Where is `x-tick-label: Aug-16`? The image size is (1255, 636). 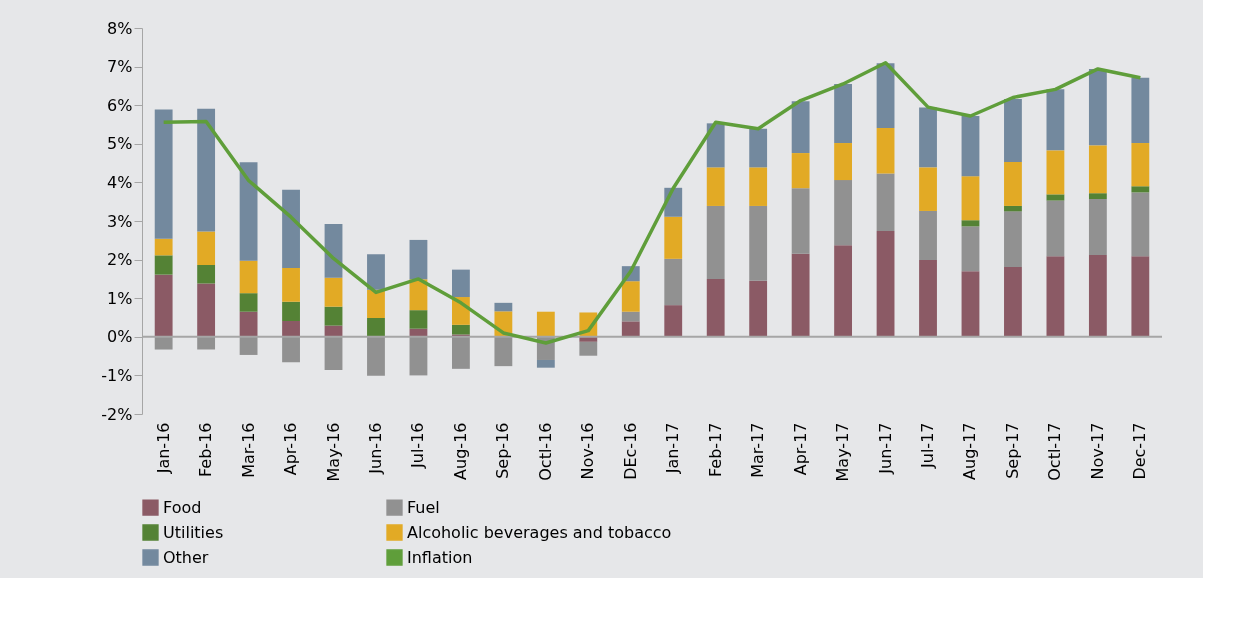 x-tick-label: Aug-16 is located at coordinates (460, 451).